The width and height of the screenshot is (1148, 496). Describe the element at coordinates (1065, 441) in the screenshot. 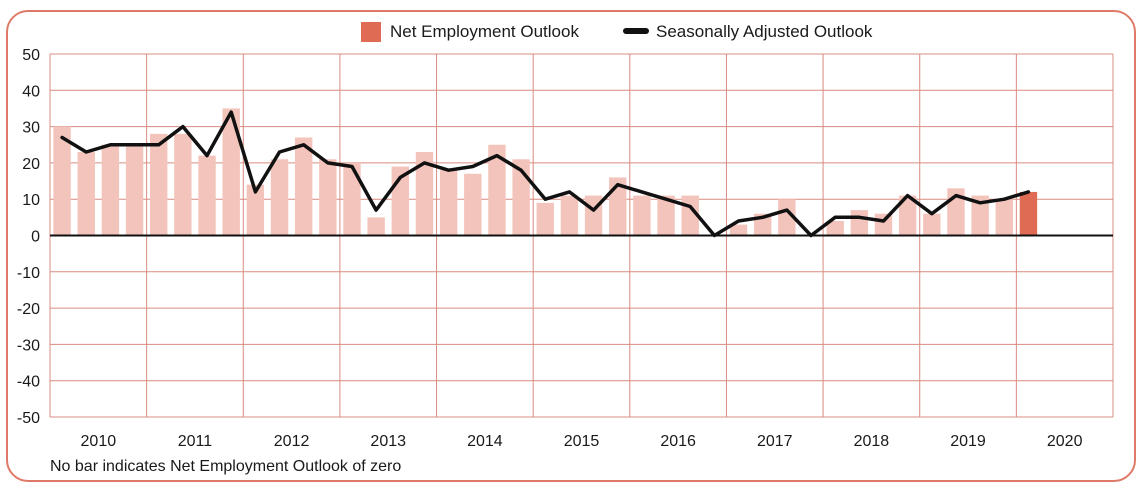

I see `x-tick-label: 2020` at that location.